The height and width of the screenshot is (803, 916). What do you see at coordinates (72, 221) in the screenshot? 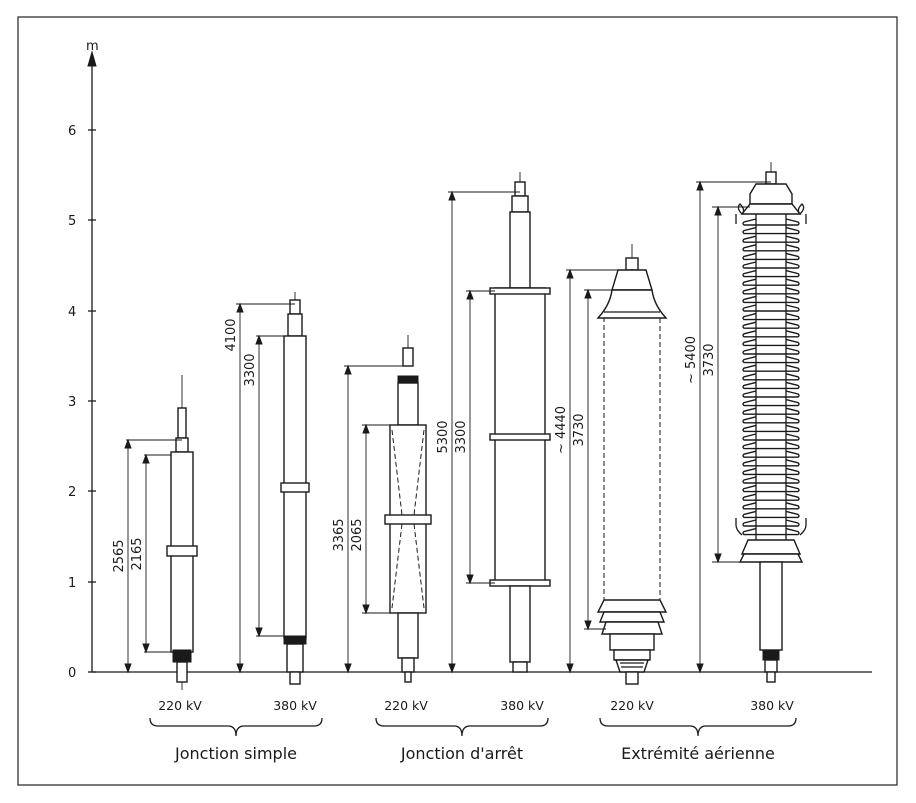
I see `y-tick-label: 5` at bounding box center [72, 221].